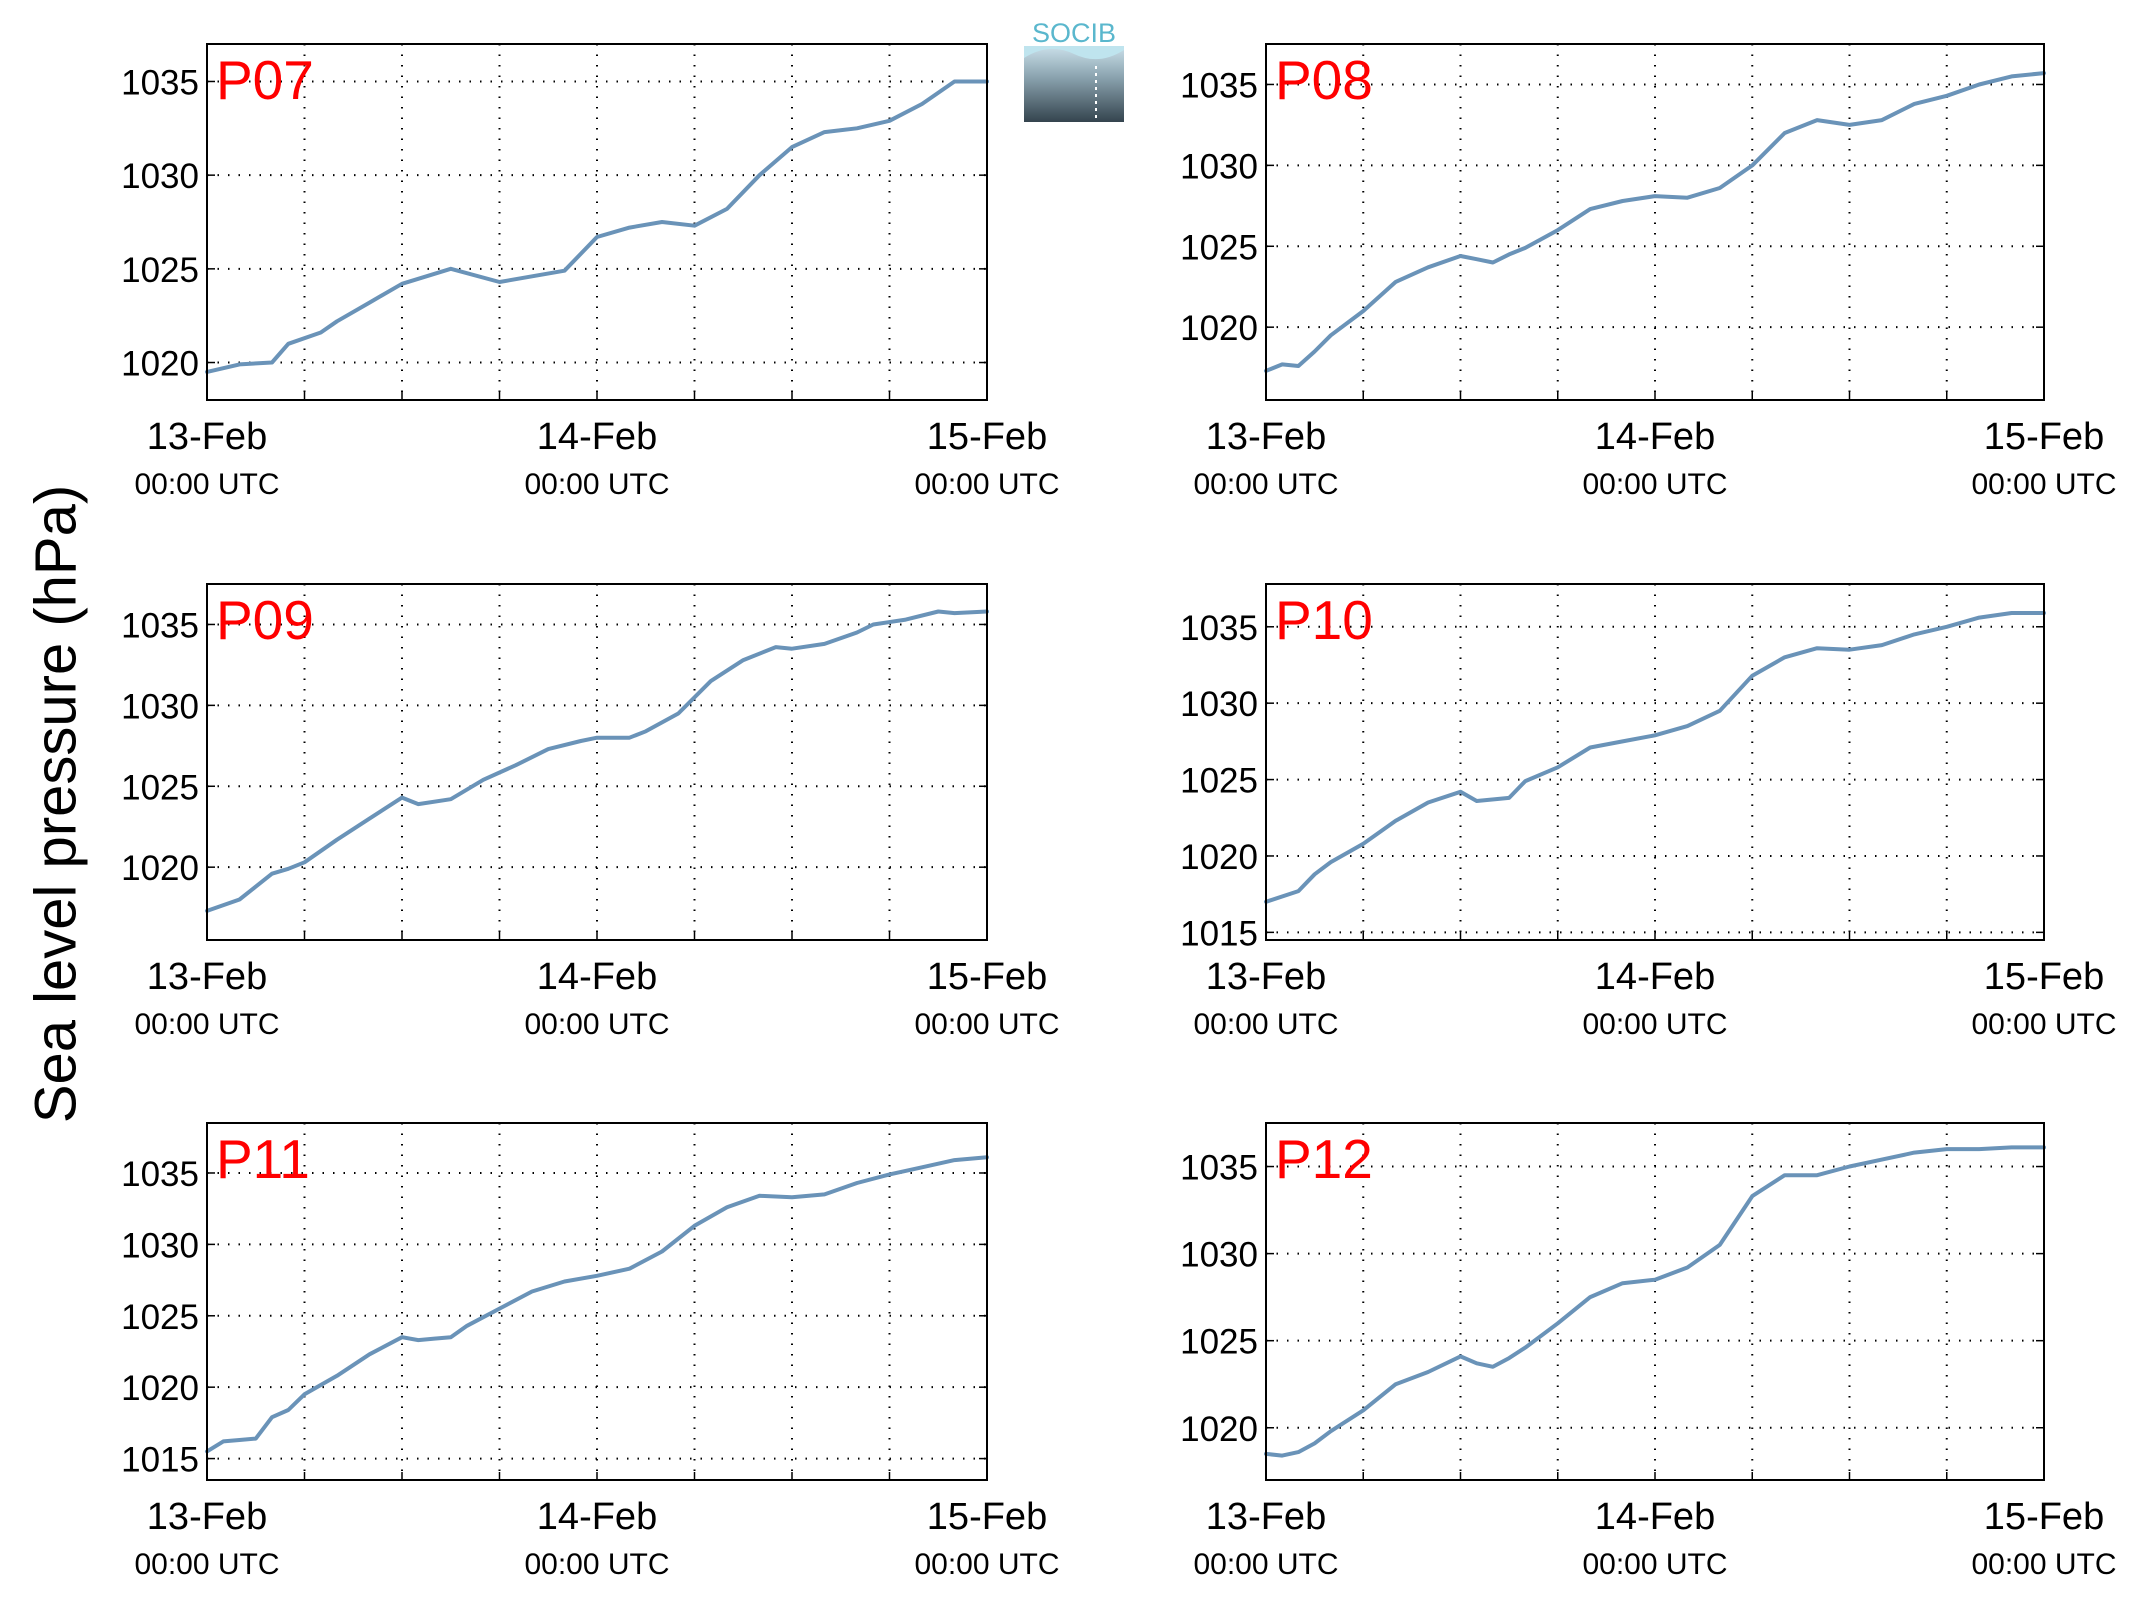 The image size is (2133, 1608). What do you see at coordinates (597, 226) in the screenshot?
I see `chart1-series-line` at bounding box center [597, 226].